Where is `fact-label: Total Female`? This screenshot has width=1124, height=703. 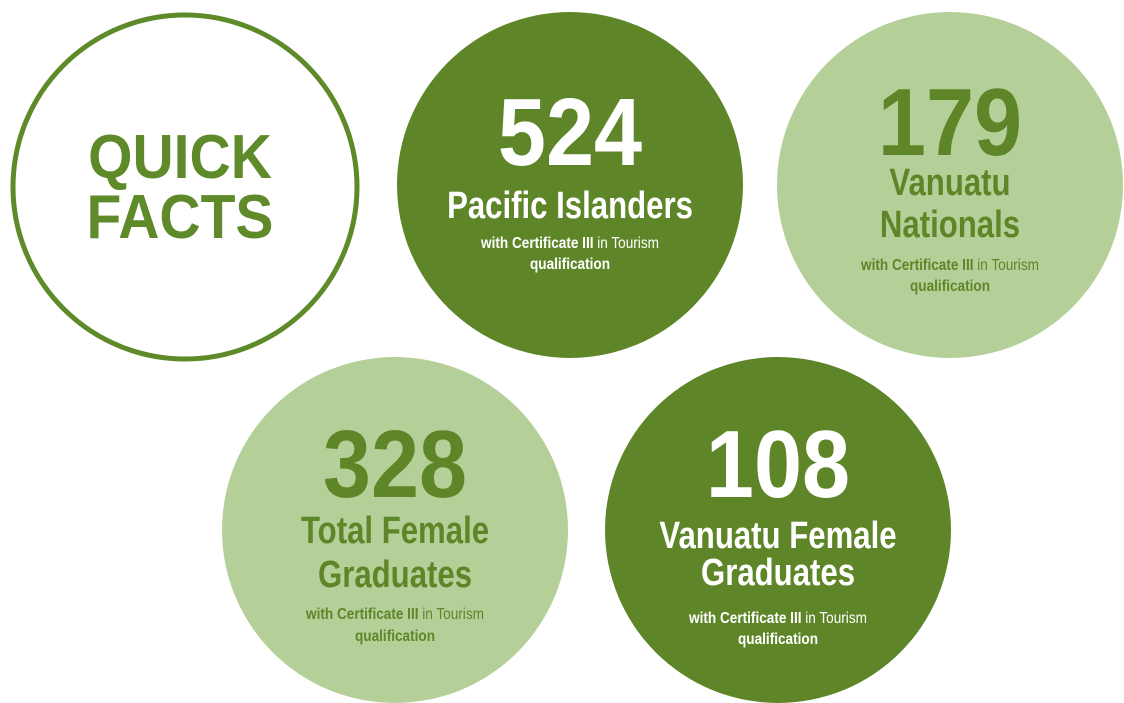
fact-label: Total Female is located at coordinates (395, 531).